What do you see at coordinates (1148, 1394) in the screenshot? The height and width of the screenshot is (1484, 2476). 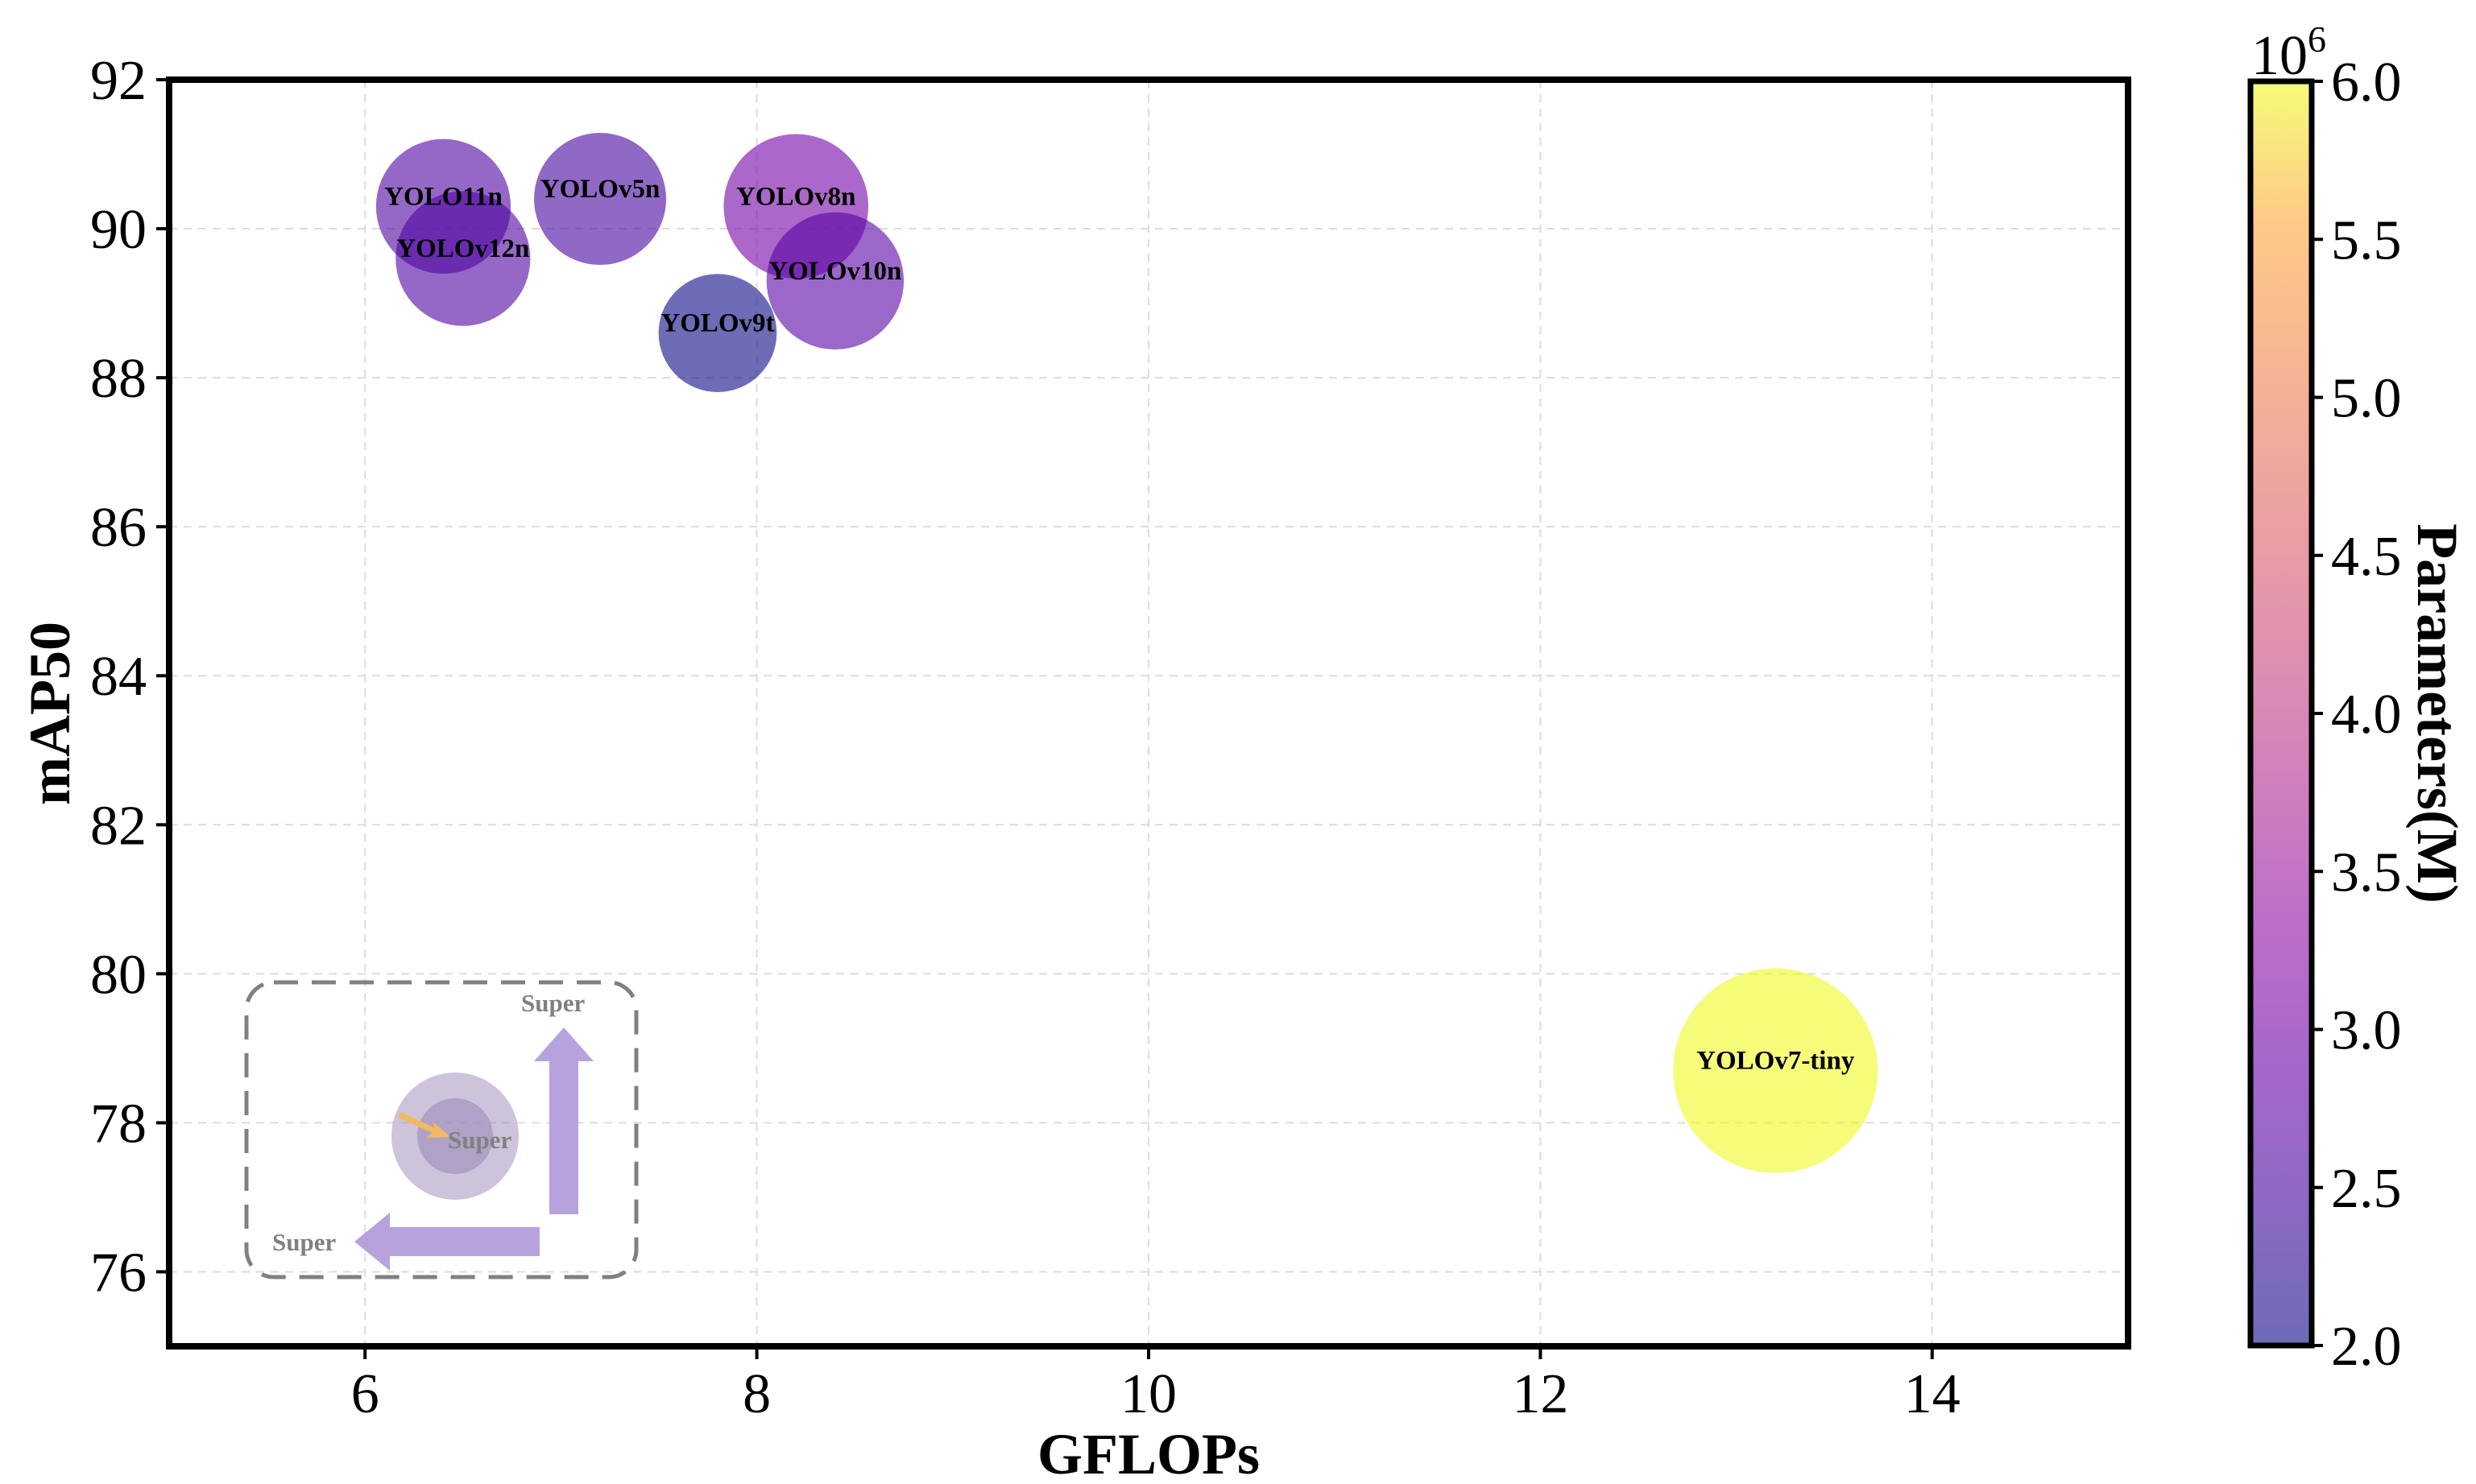 I see `x-tick-label: 10` at bounding box center [1148, 1394].